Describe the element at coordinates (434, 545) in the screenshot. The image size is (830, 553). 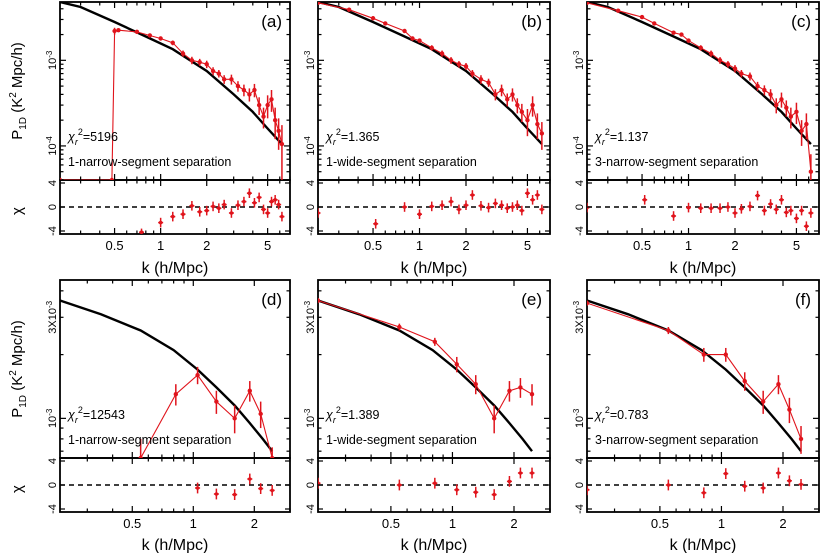
I see `x-axis-label: k (h/Mpc)` at that location.